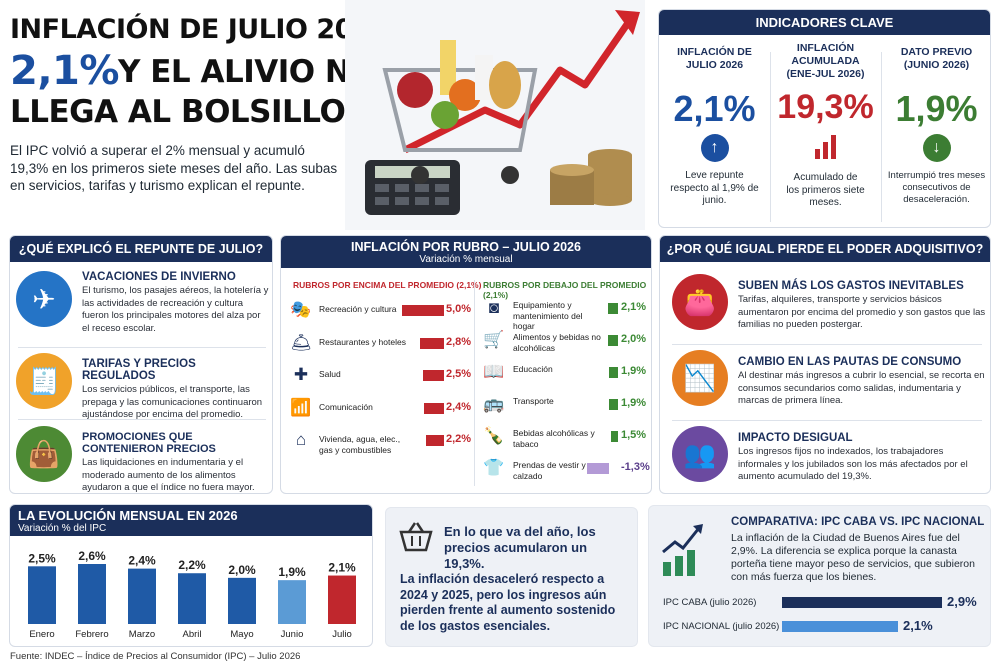 This screenshot has width=1000, height=667. What do you see at coordinates (554, 438) in the screenshot?
I see `category-label: Bebidas alcohólicas y tabaco` at bounding box center [554, 438].